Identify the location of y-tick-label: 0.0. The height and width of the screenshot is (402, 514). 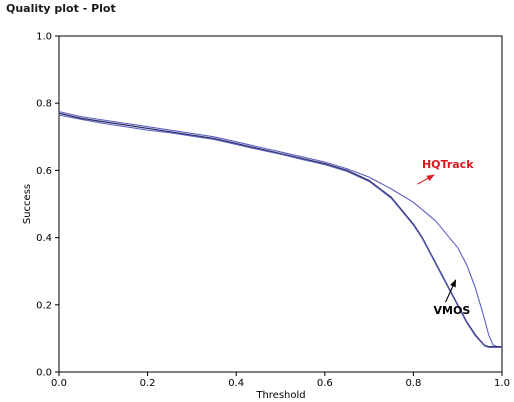
(44, 373).